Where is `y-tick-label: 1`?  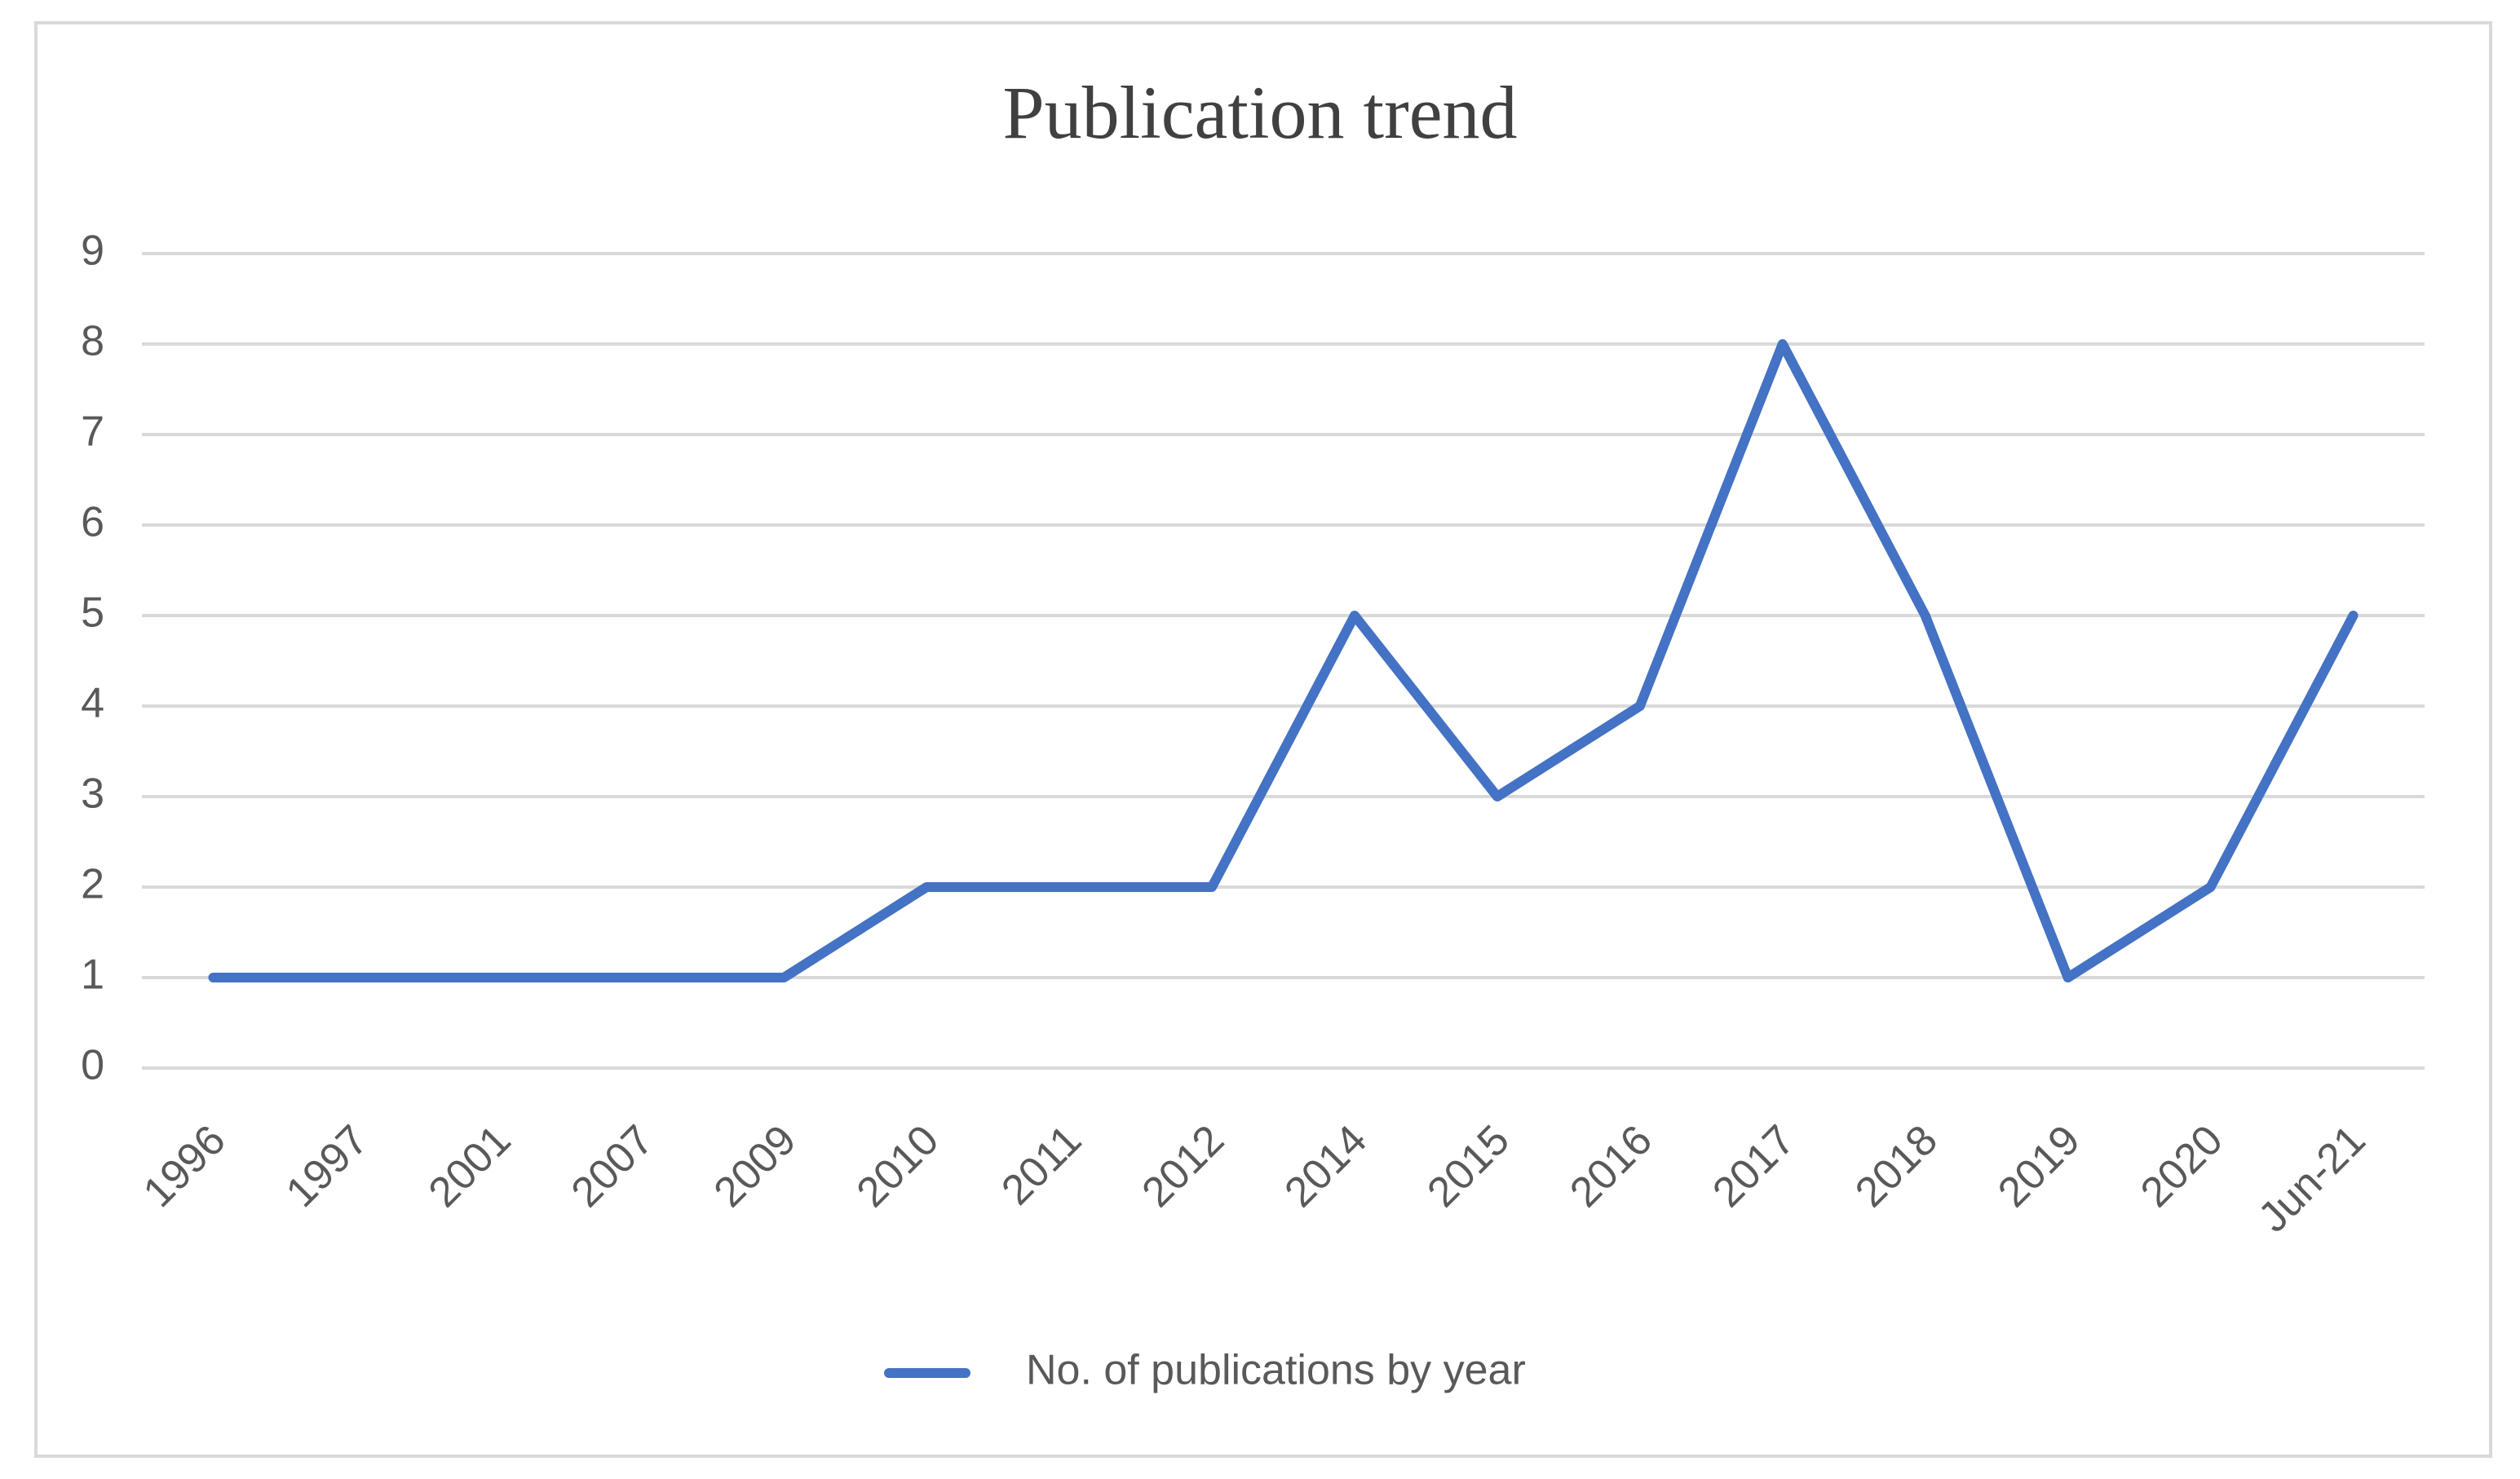 y-tick-label: 1 is located at coordinates (92, 975).